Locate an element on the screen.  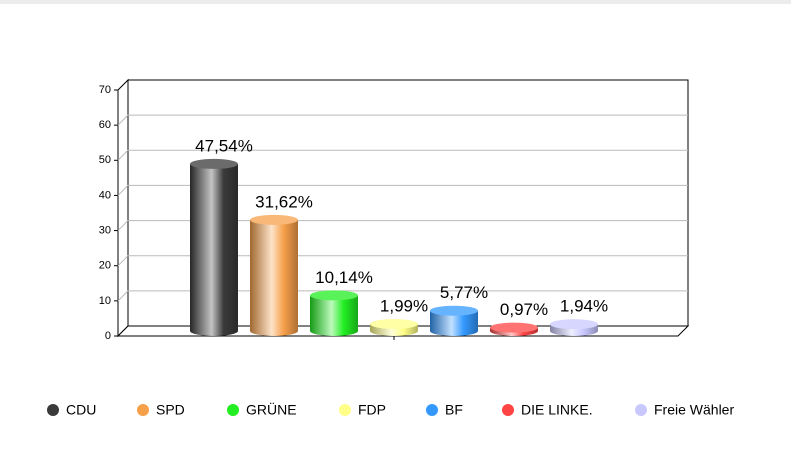
value-label: 10,14% is located at coordinates (344, 277).